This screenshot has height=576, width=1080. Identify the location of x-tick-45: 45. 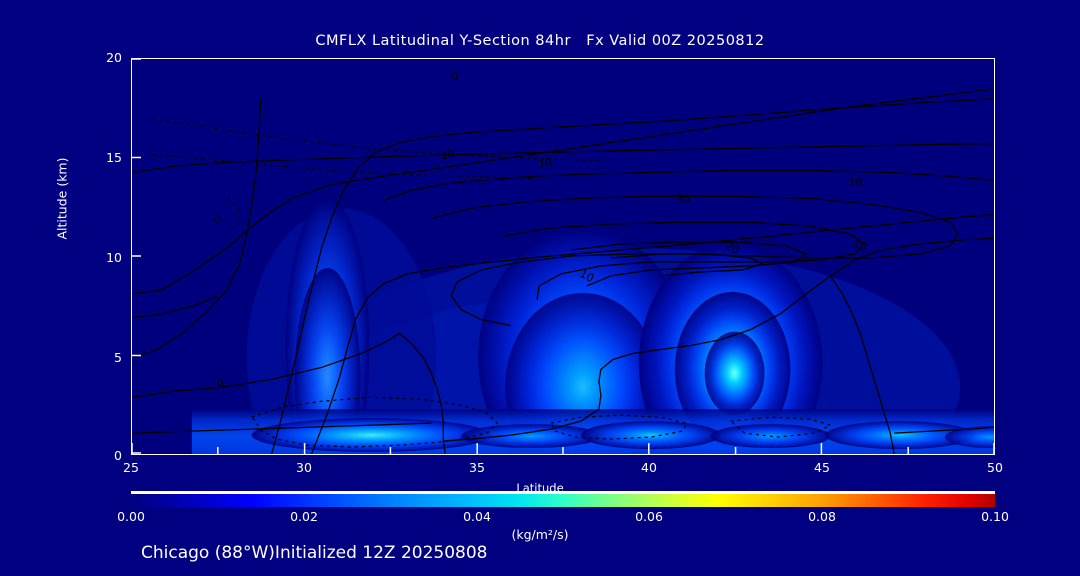
(822, 467).